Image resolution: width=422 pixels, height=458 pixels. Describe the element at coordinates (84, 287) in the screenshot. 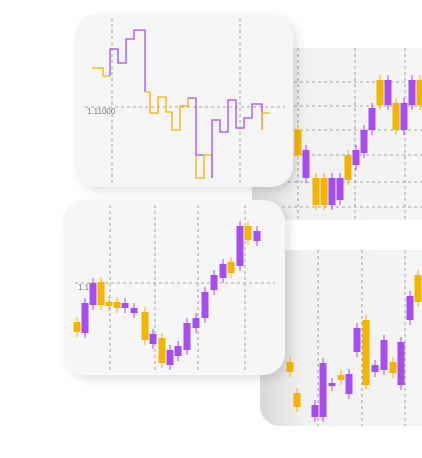

I see `axis-label: 1.1` at that location.